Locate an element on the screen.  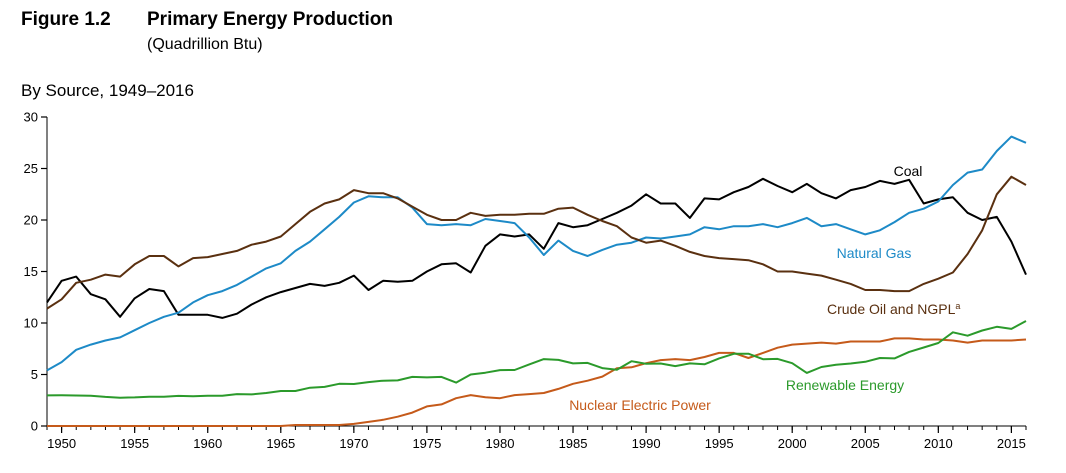
x-tick-label: 2005 is located at coordinates (865, 443).